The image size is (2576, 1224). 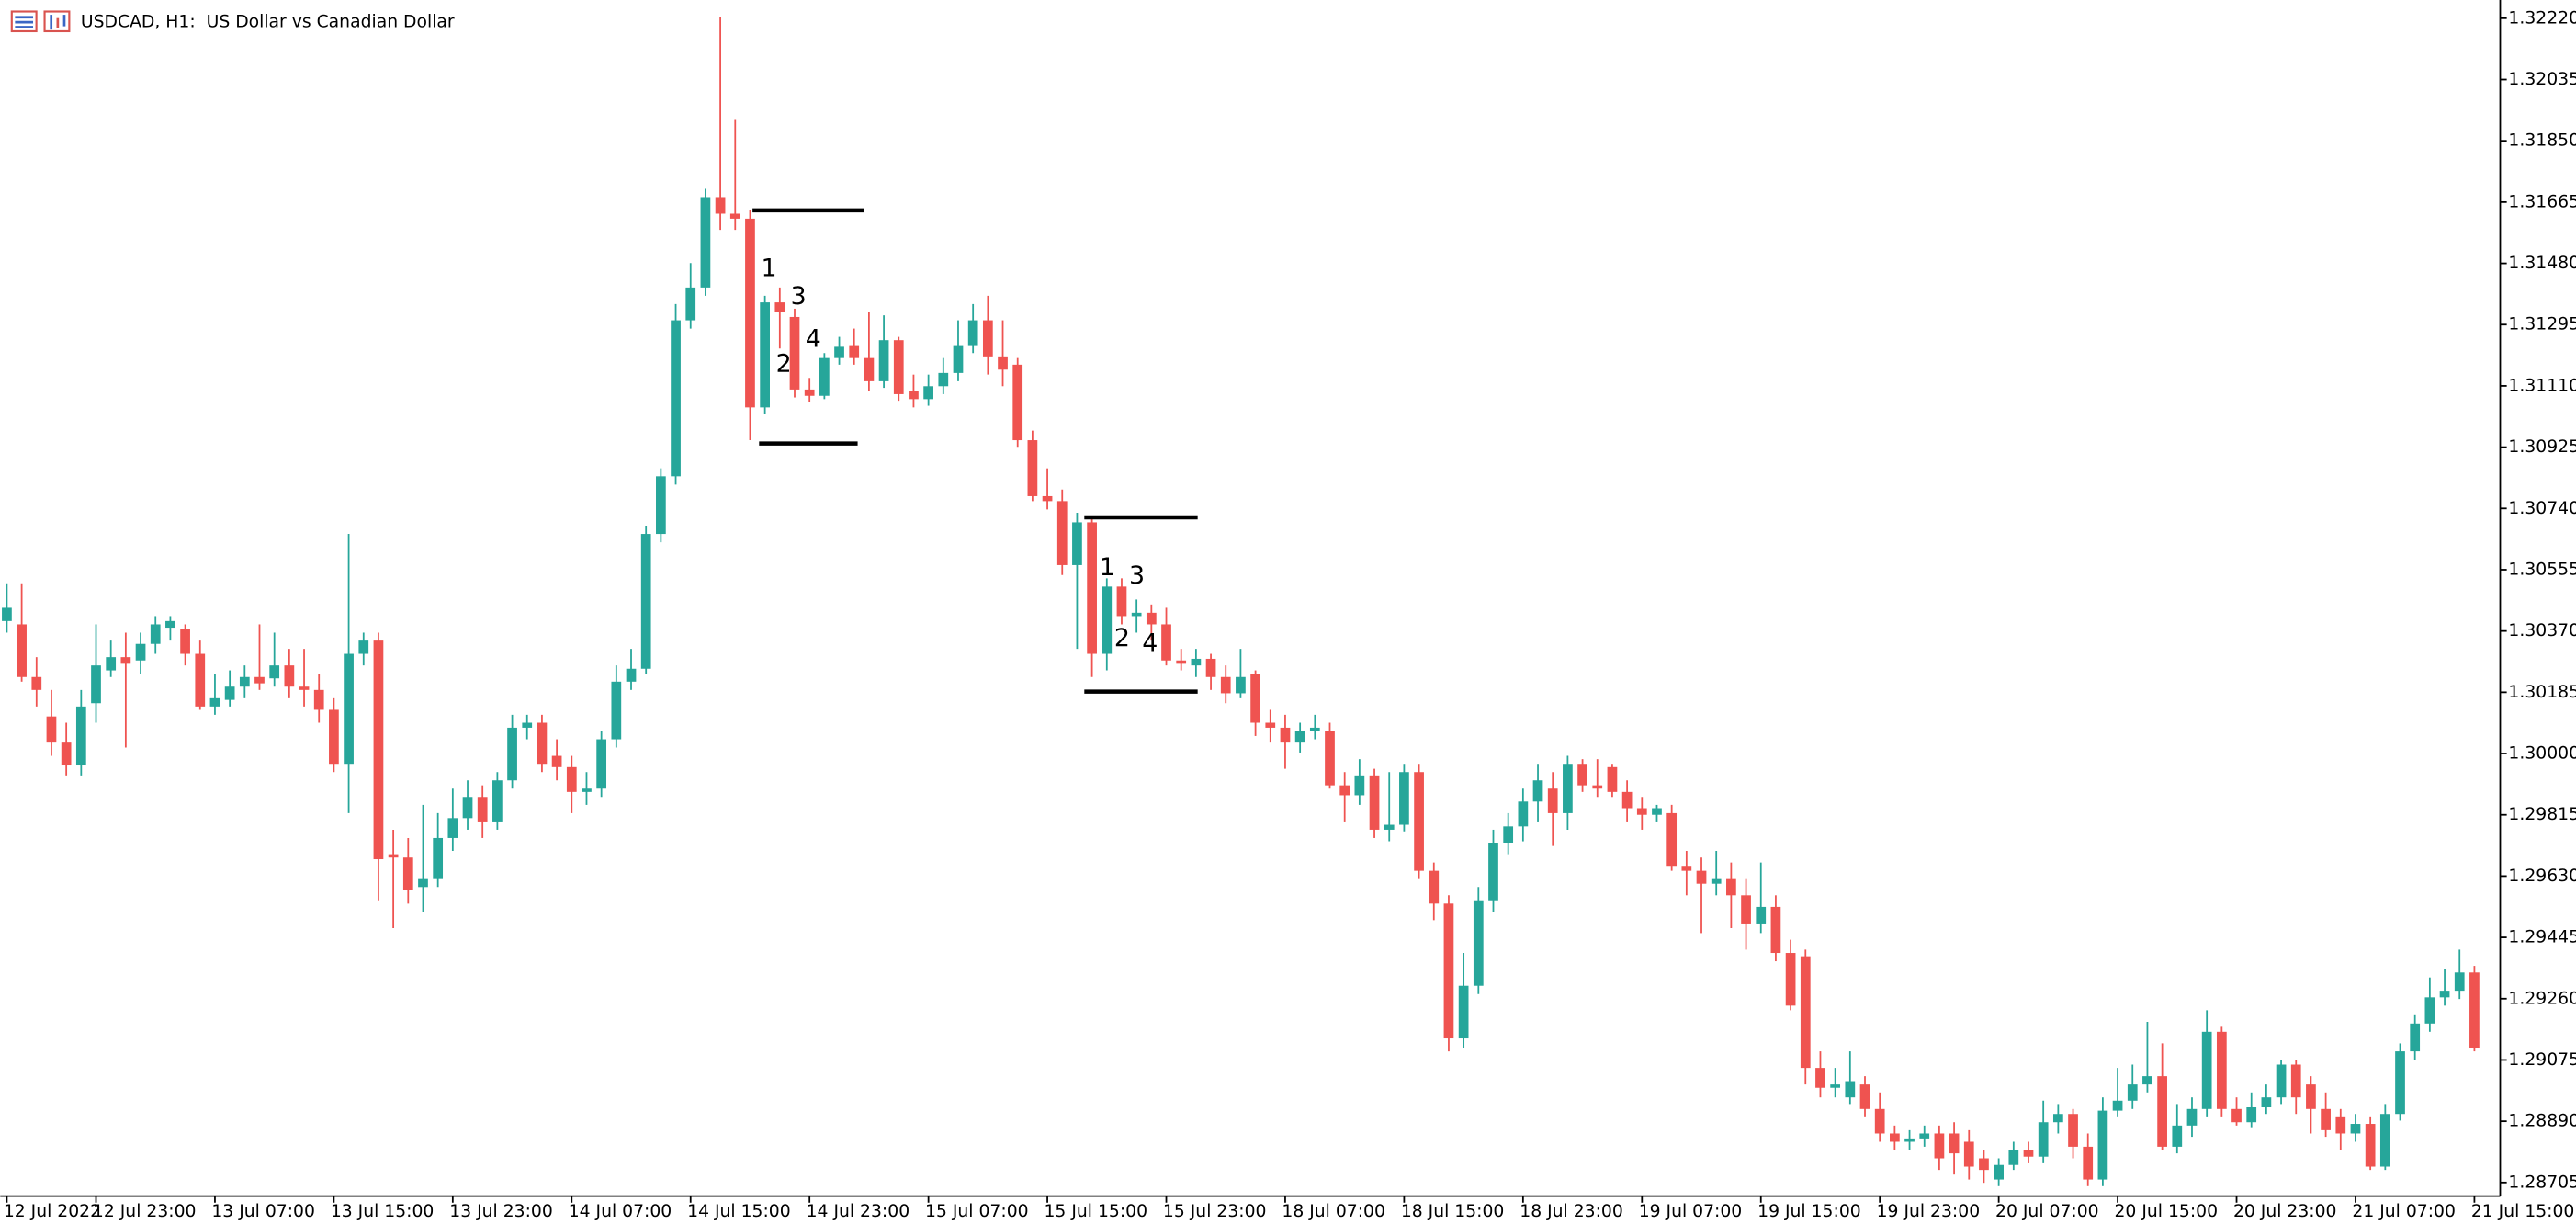 I want to click on y-tick-label: 1.29445, so click(x=2542, y=937).